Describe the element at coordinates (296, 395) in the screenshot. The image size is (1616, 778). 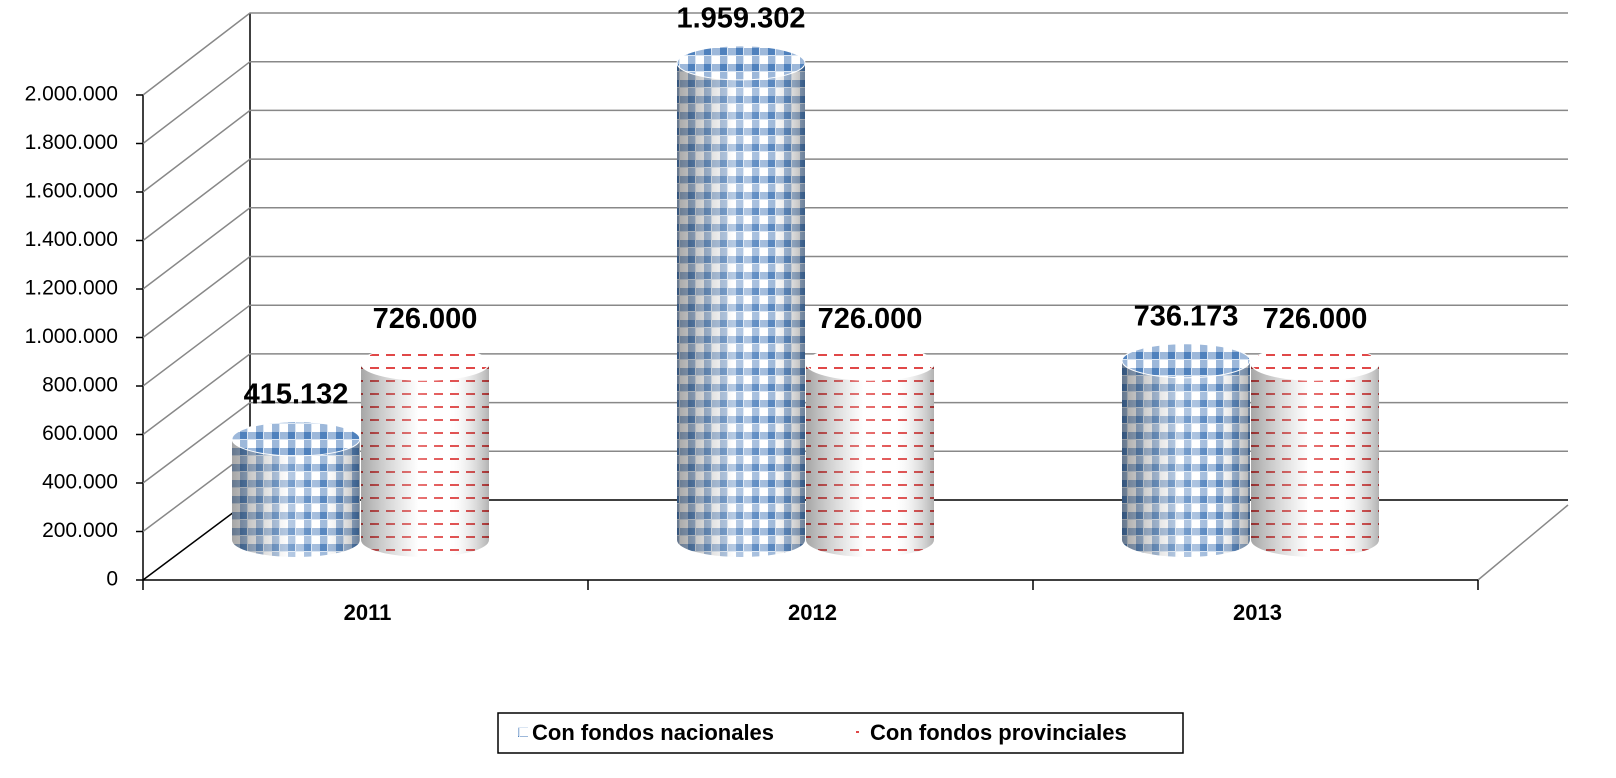
I see `data-label: 415.132` at that location.